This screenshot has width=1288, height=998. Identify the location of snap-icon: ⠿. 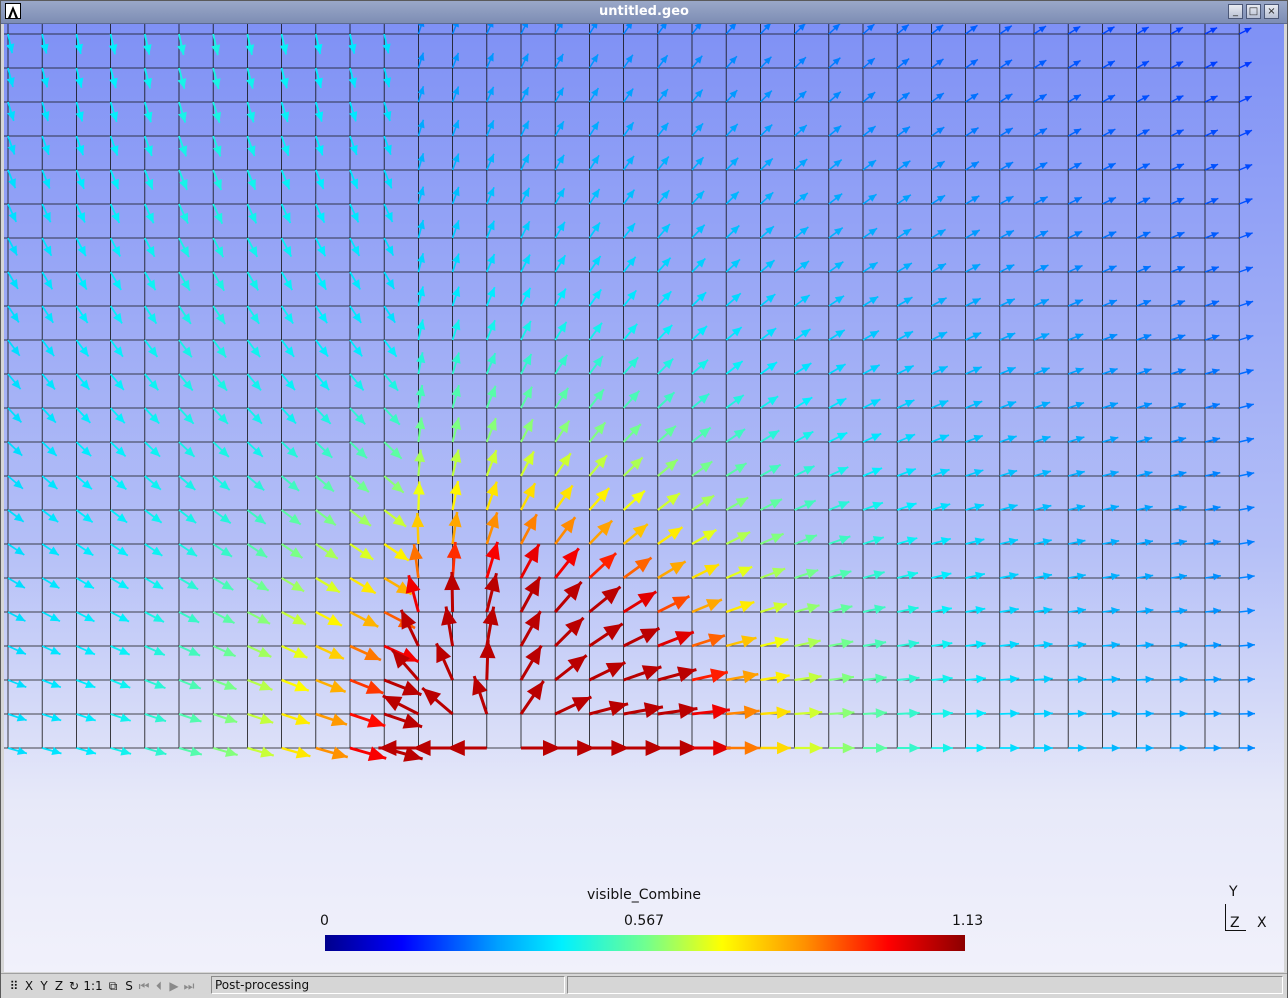
(14, 986).